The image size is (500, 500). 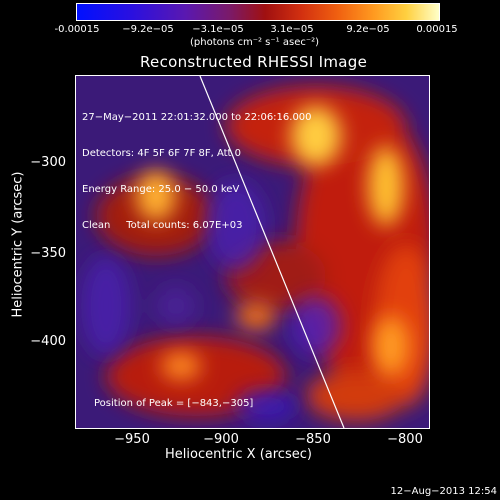 I want to click on colorbar-tick: −3.1e−05, so click(x=218, y=29).